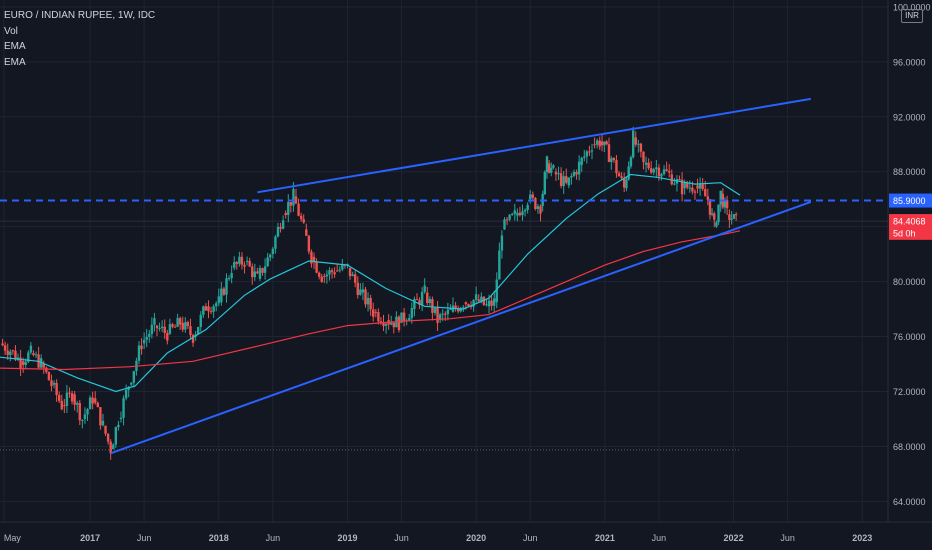 This screenshot has height=550, width=932. I want to click on chart-title: EURO / INDIAN RUPEE, 1W, IDC, so click(80, 15).